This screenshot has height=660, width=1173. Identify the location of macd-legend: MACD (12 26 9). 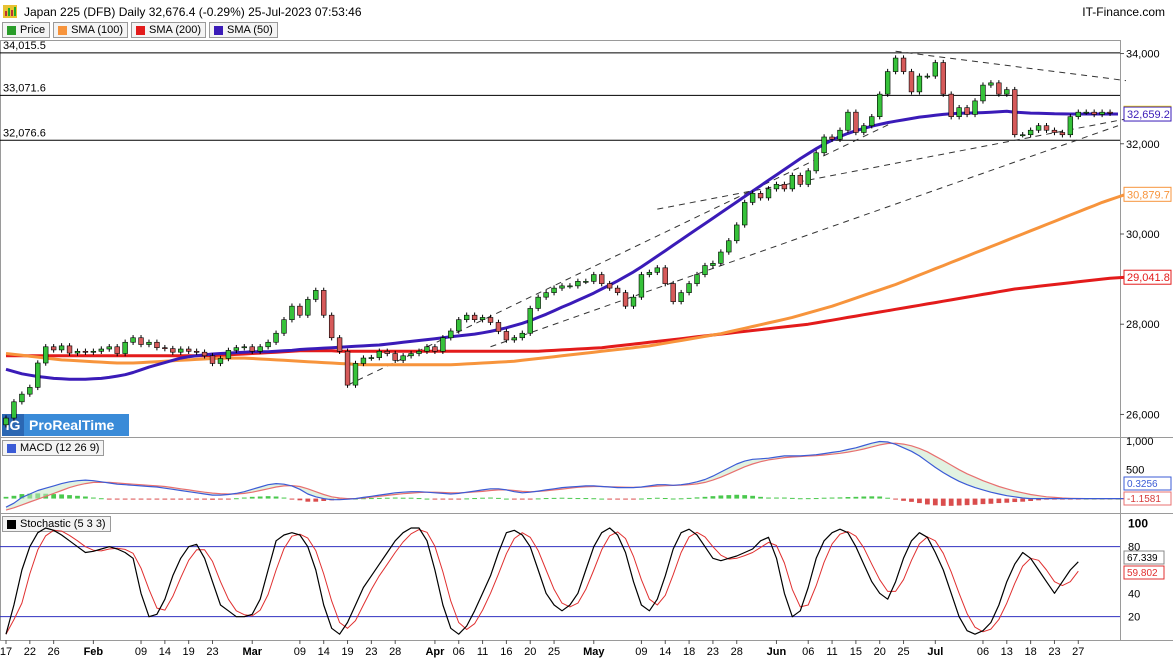
(53, 448).